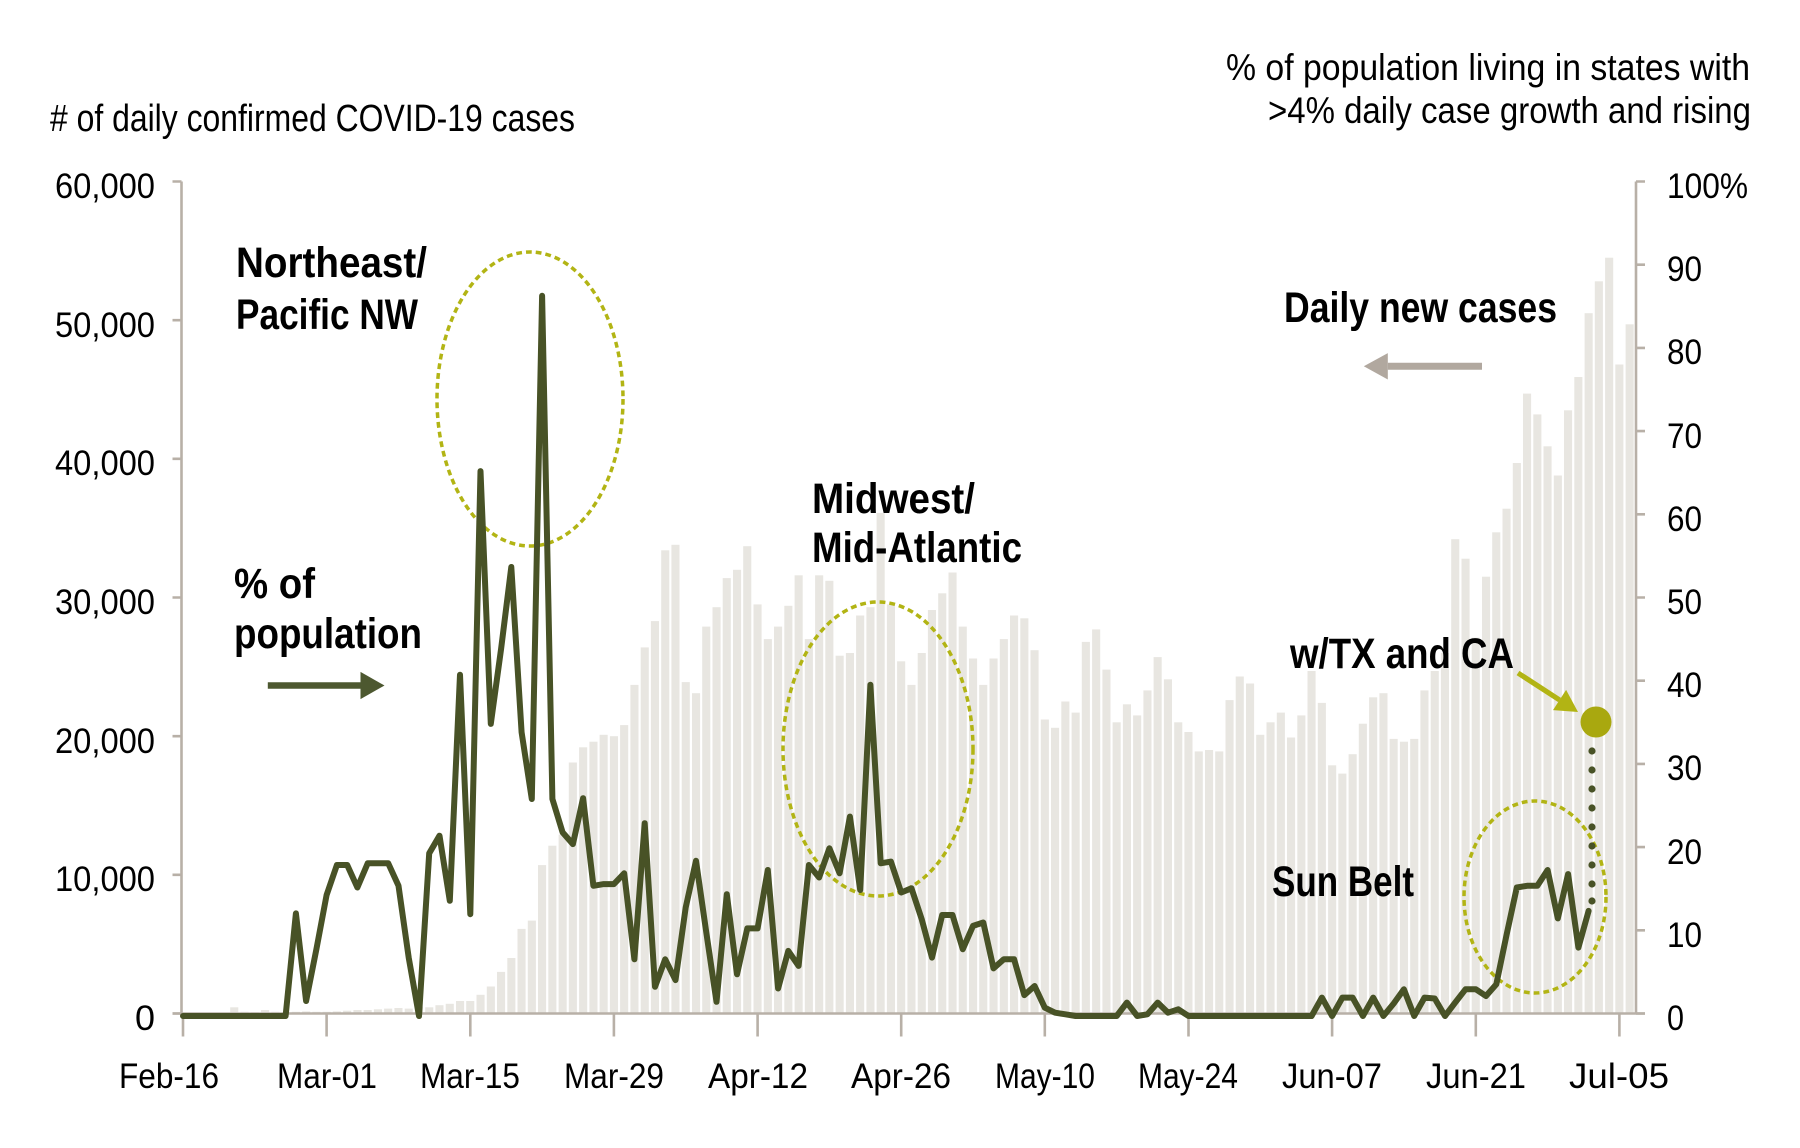 Image resolution: width=1800 pixels, height=1148 pixels. What do you see at coordinates (1684, 852) in the screenshot?
I see `svg-text: 20` at bounding box center [1684, 852].